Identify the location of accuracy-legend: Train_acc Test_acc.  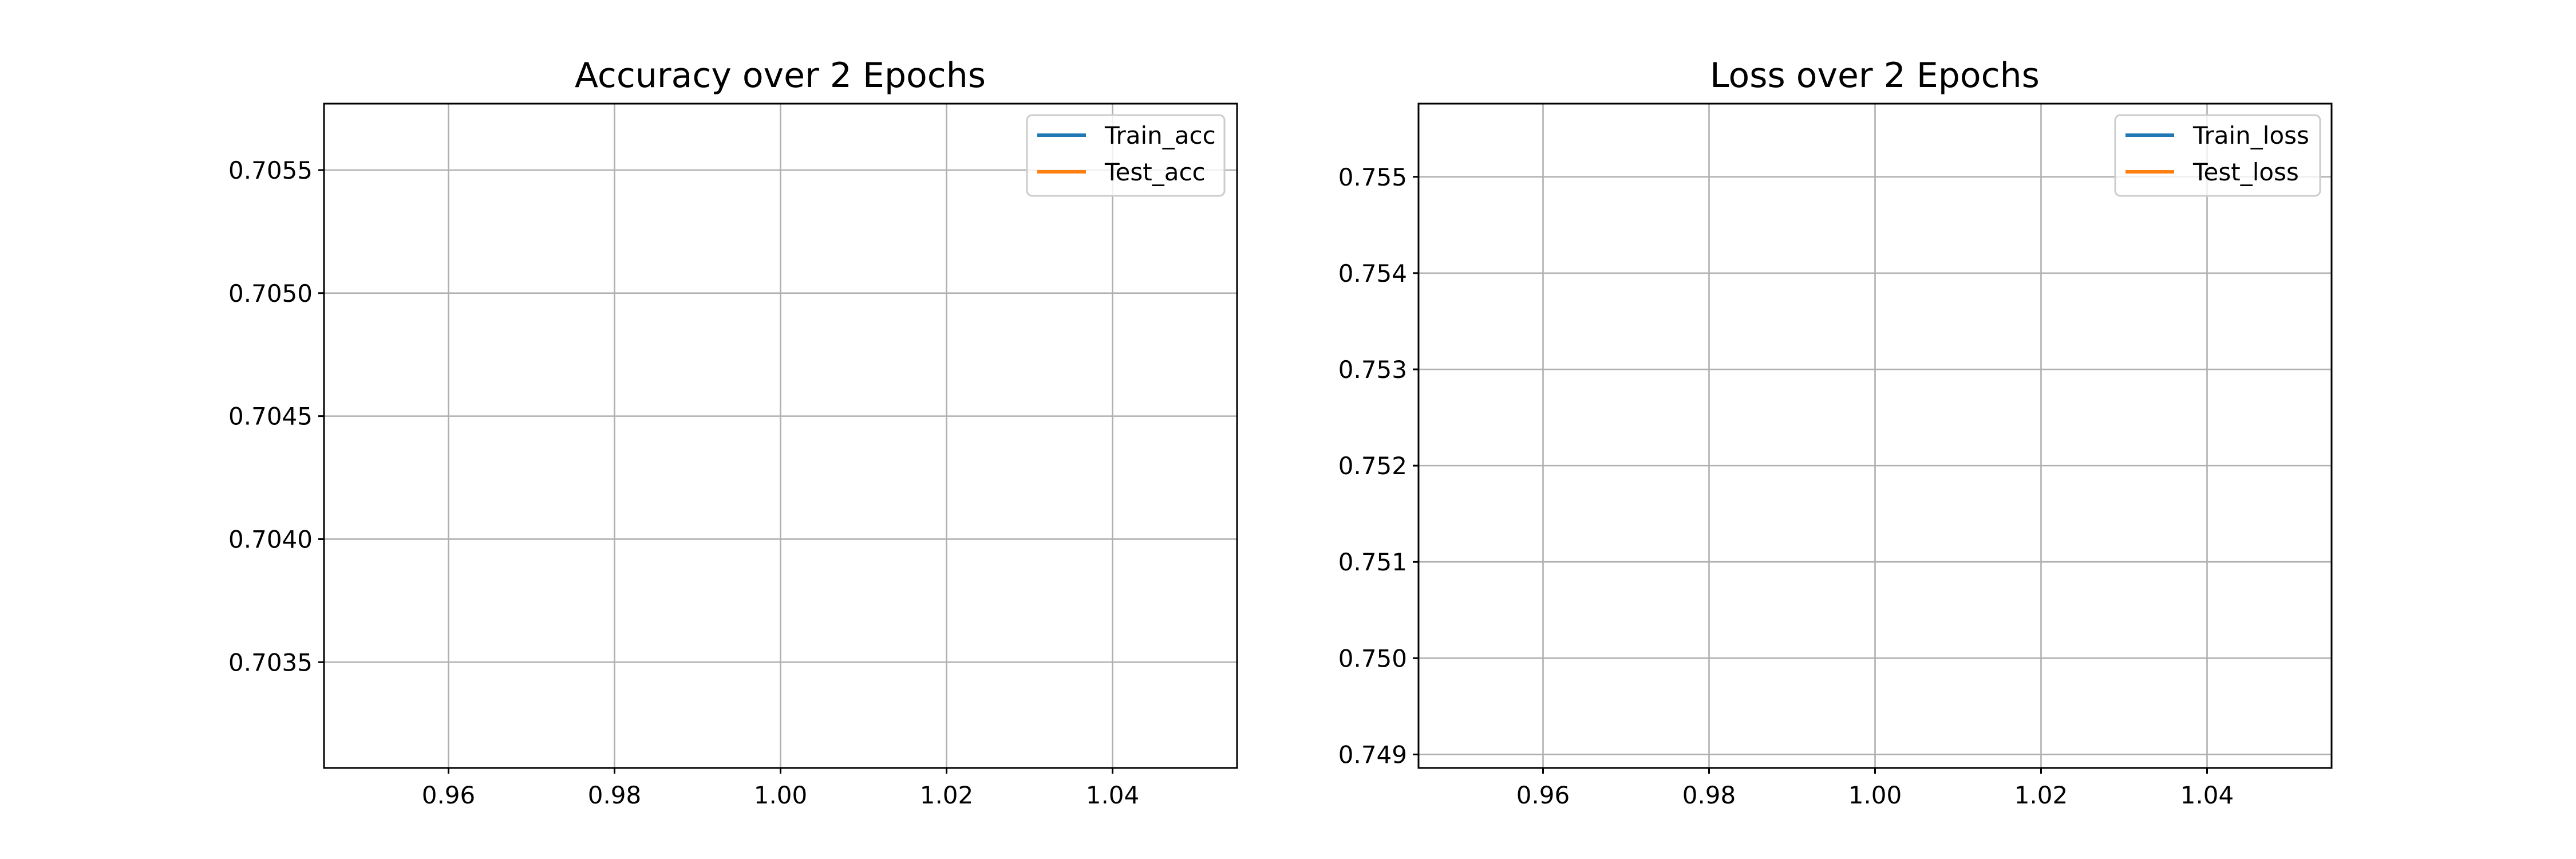
(1126, 156).